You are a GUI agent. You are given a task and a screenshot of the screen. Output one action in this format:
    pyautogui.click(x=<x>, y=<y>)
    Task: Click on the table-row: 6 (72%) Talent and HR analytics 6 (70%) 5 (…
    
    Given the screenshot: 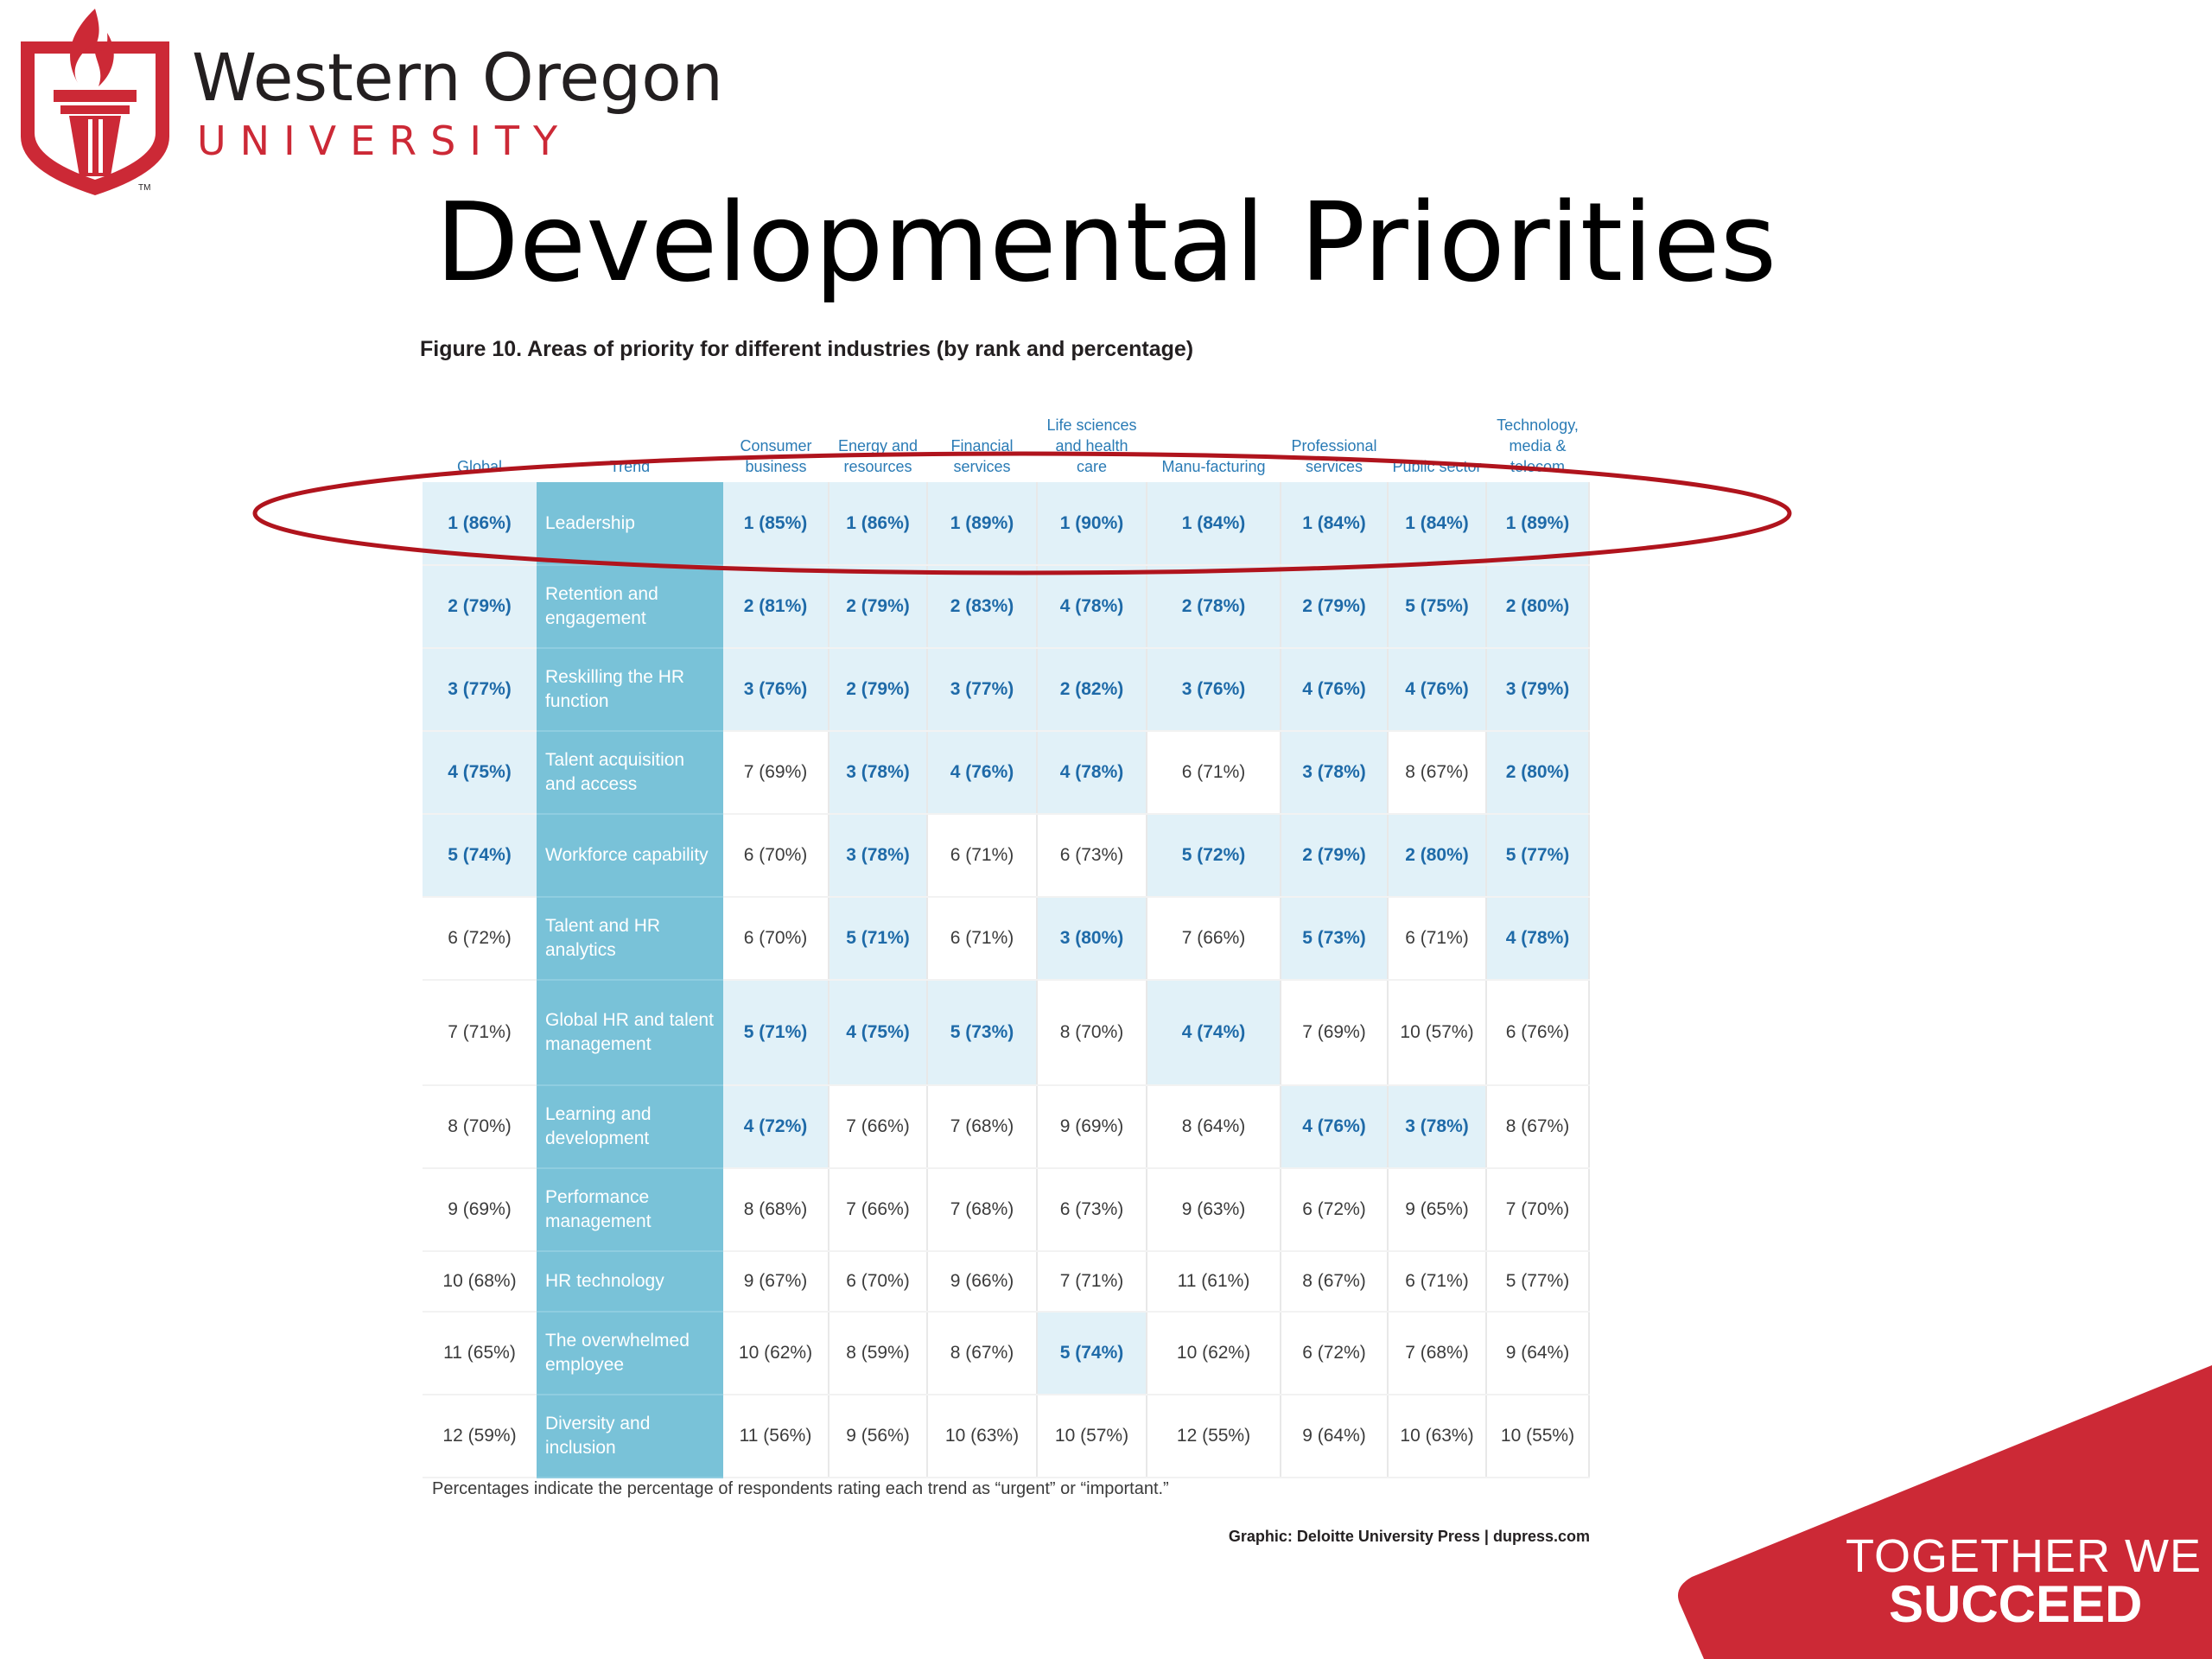 What is the action you would take?
    pyautogui.click(x=1006, y=939)
    